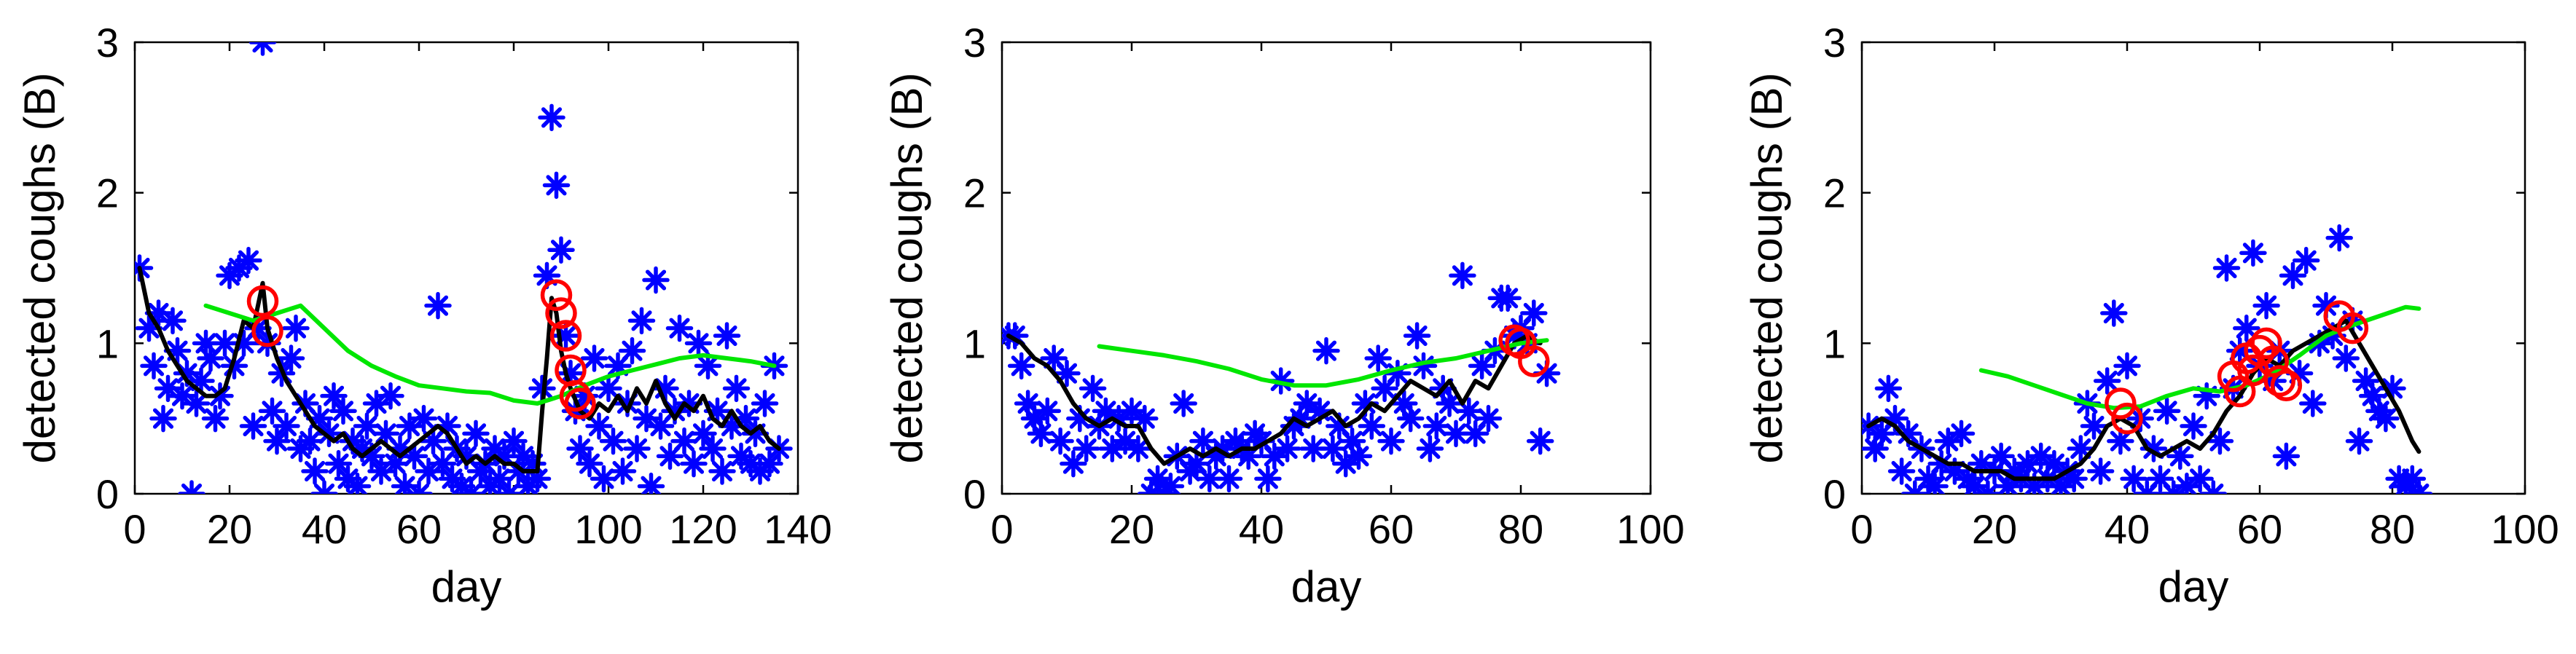 This screenshot has height=654, width=2576. What do you see at coordinates (2193, 587) in the screenshot?
I see `x-axis-label: day` at bounding box center [2193, 587].